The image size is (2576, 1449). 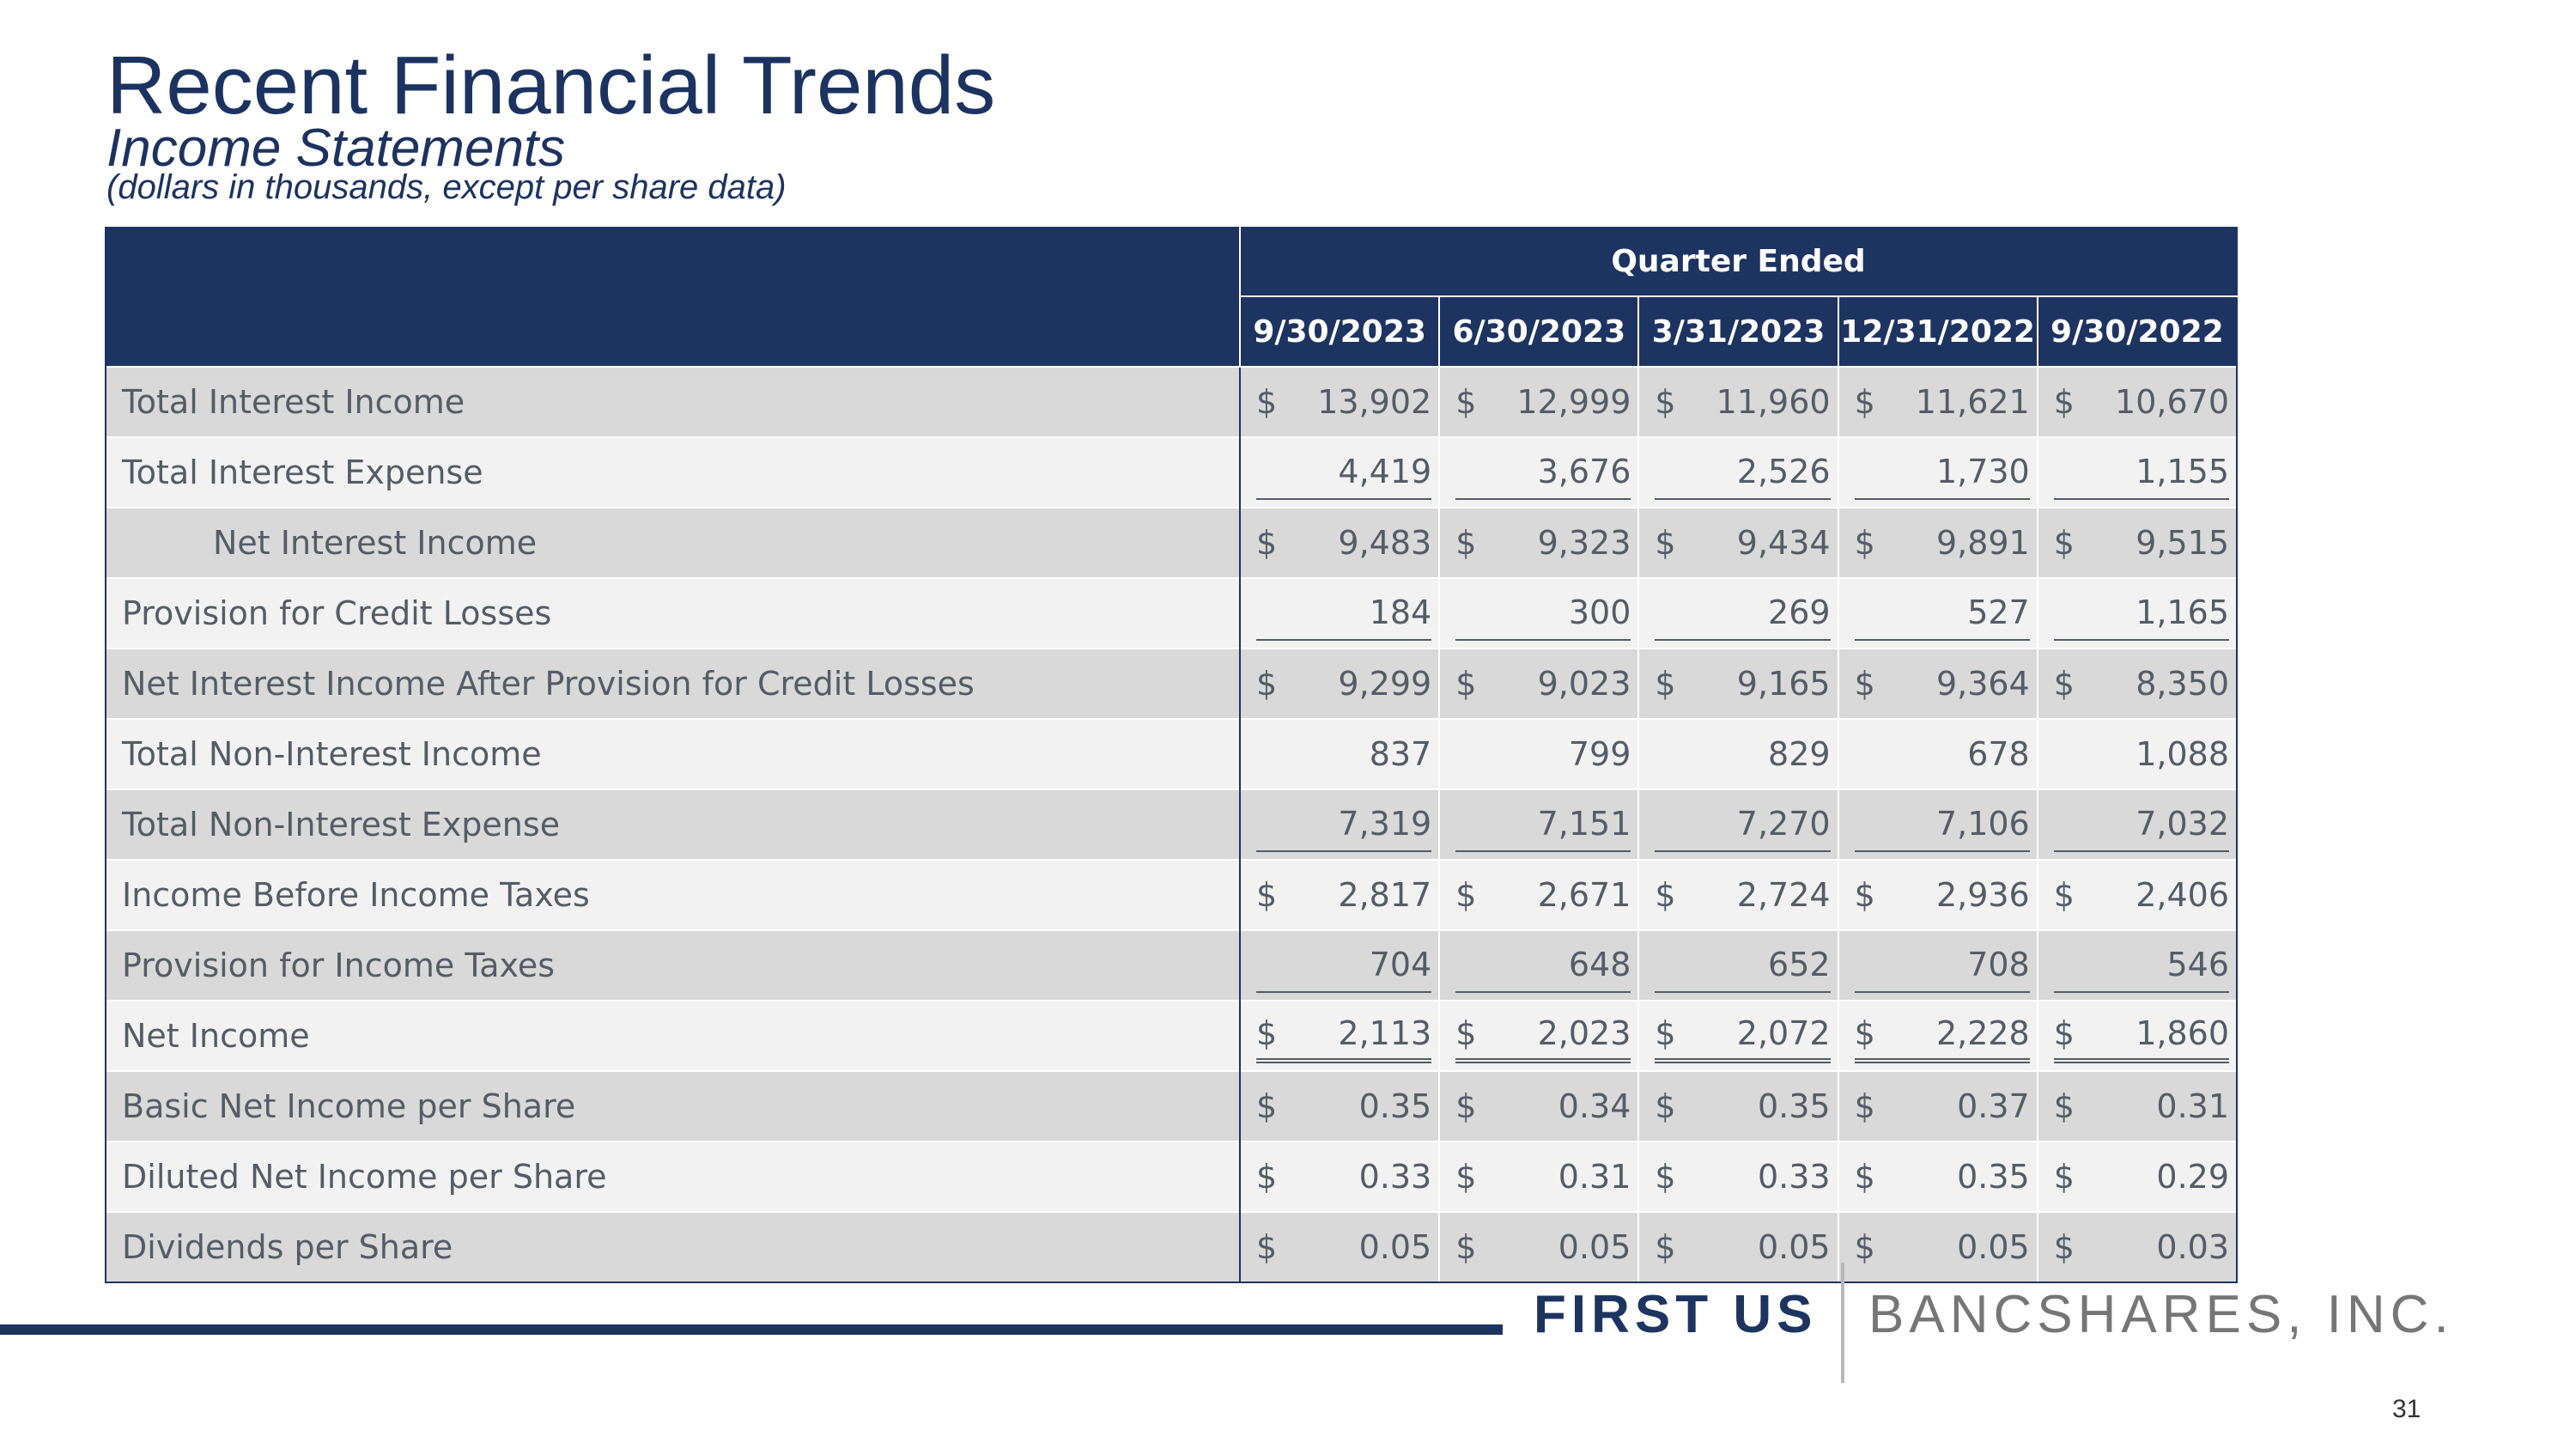 I want to click on value-number: 652, so click(x=1799, y=964).